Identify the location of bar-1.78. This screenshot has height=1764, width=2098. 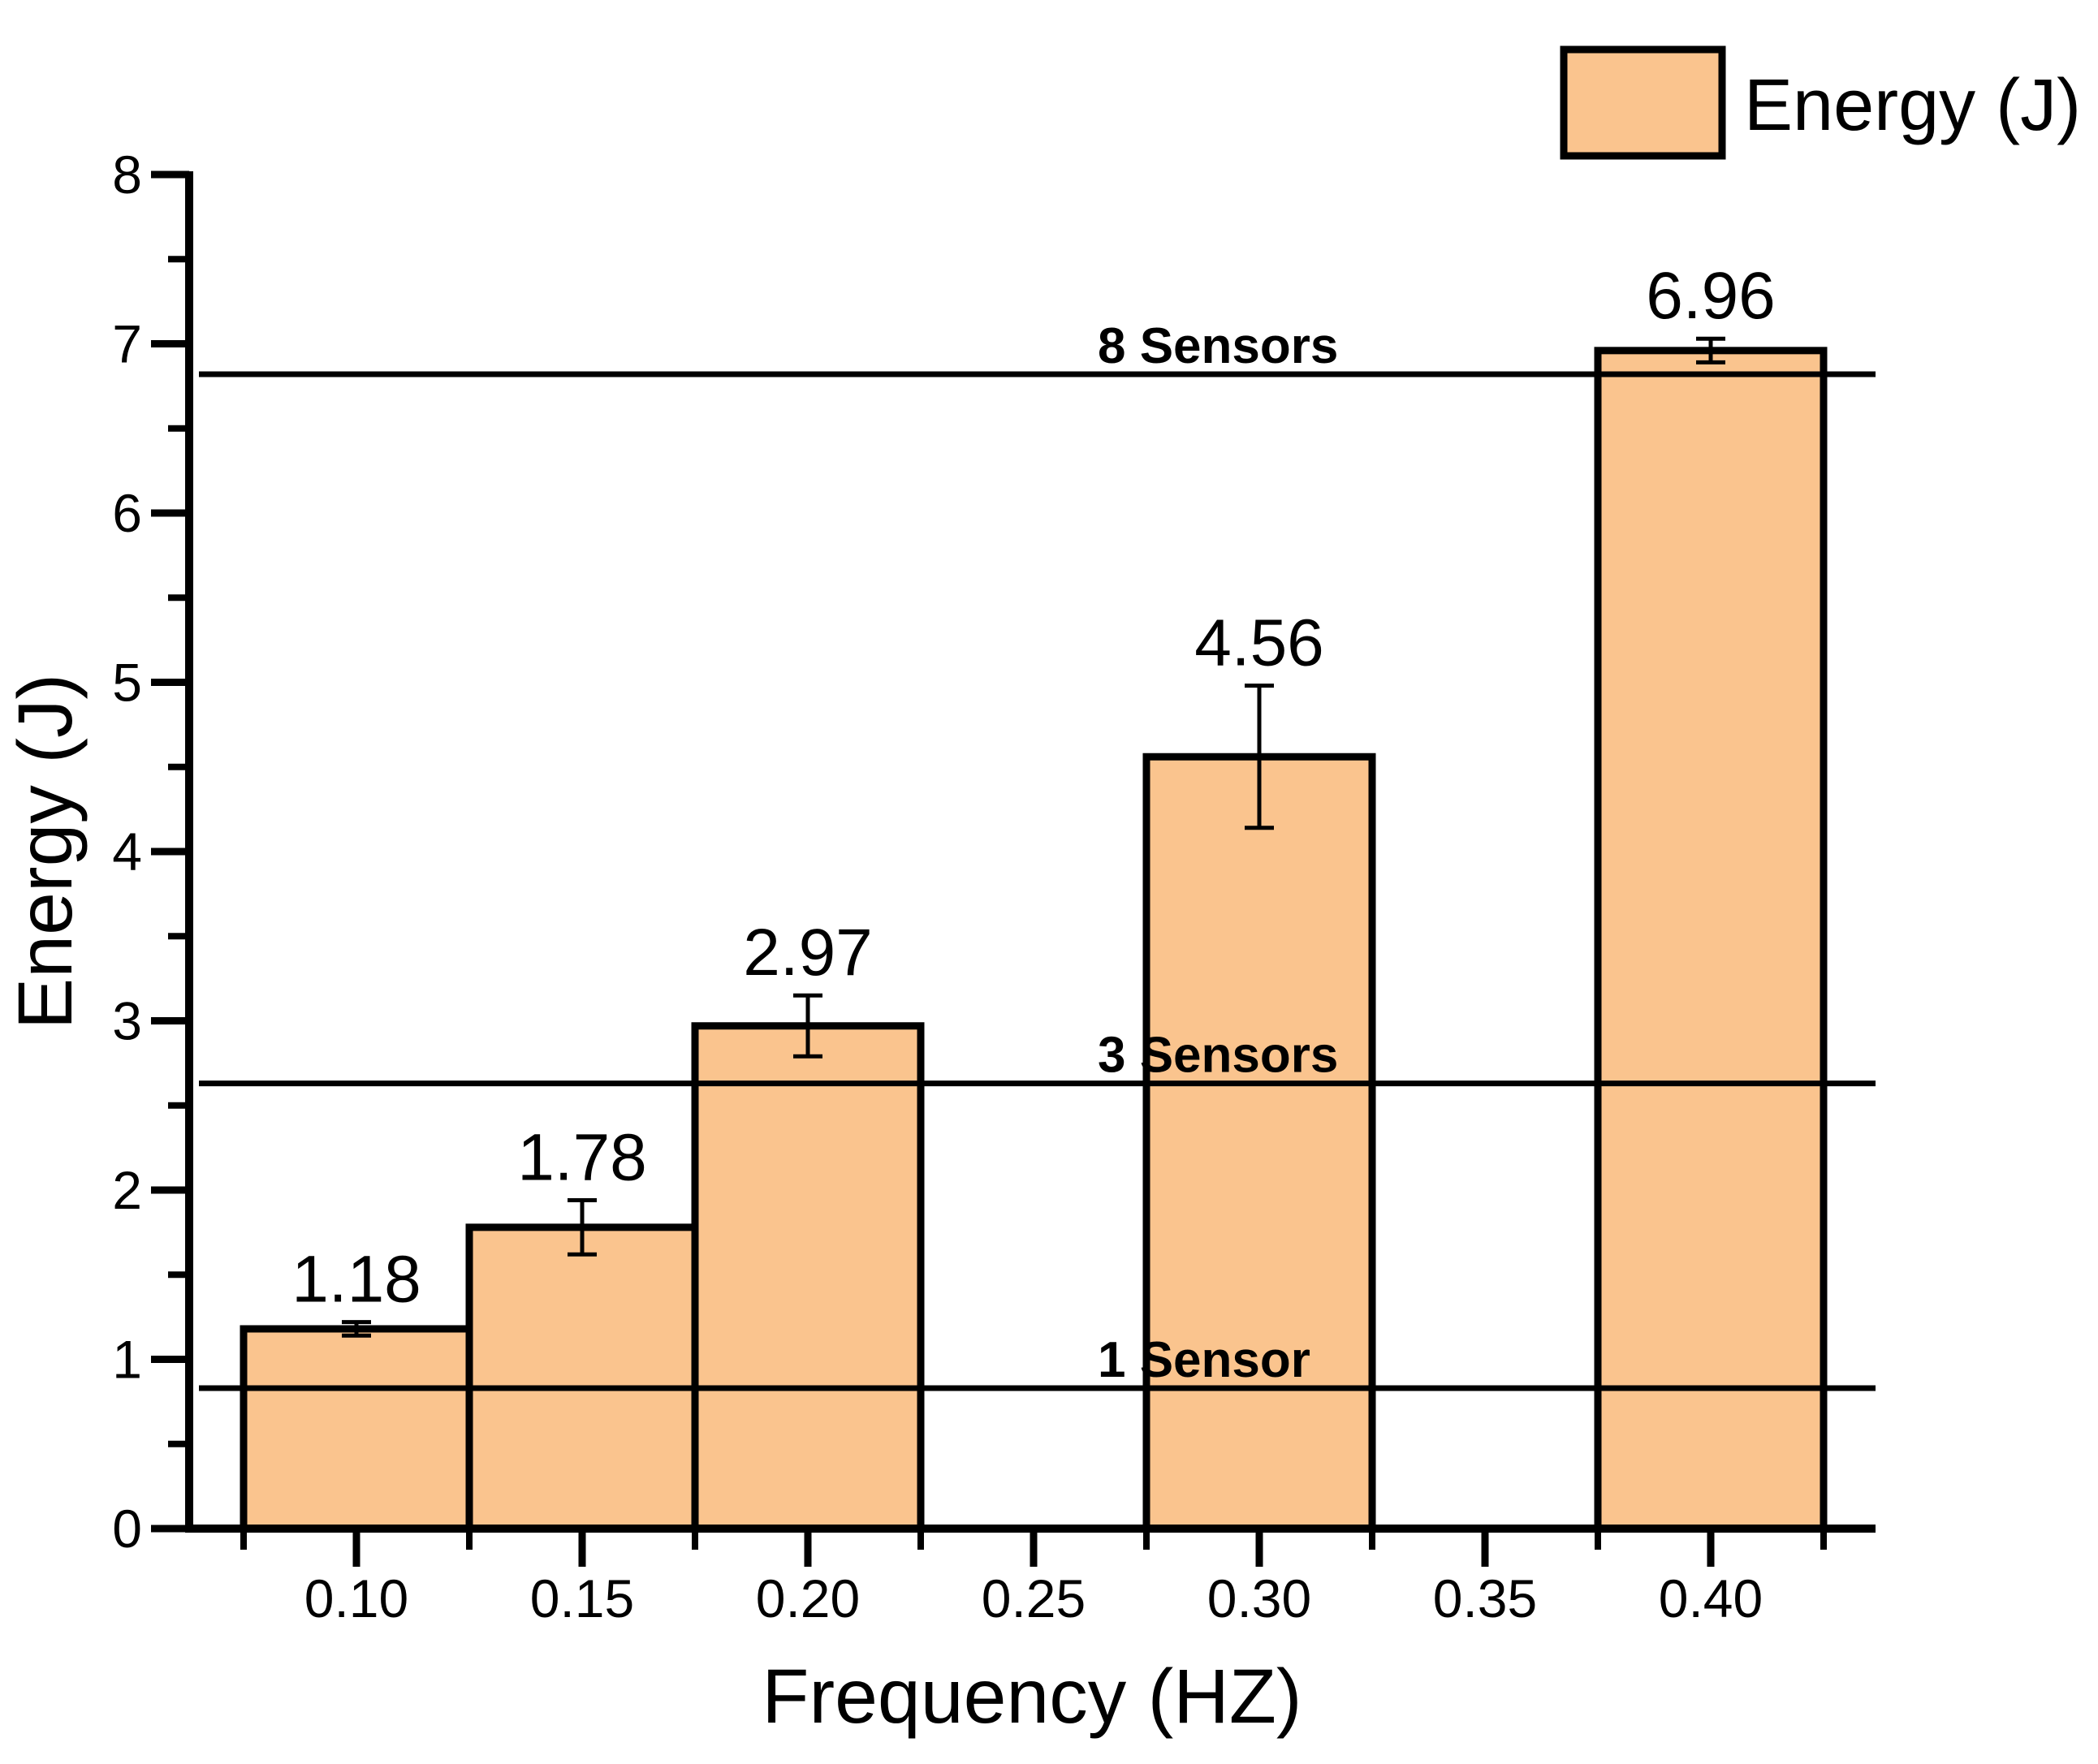
(582, 1378).